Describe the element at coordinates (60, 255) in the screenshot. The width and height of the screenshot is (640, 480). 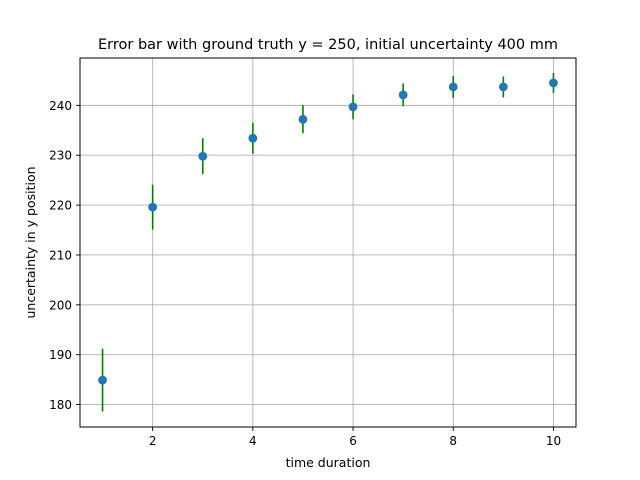
I see `y-tick-label: 210` at that location.